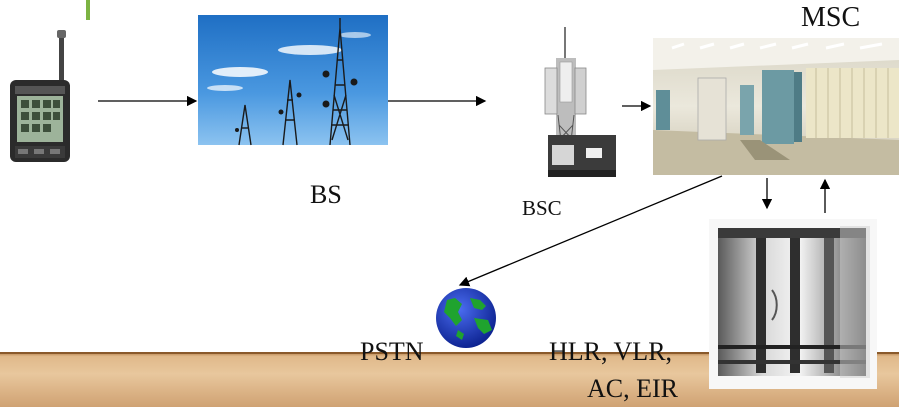  I want to click on mobile-phone-icon, so click(40, 96).